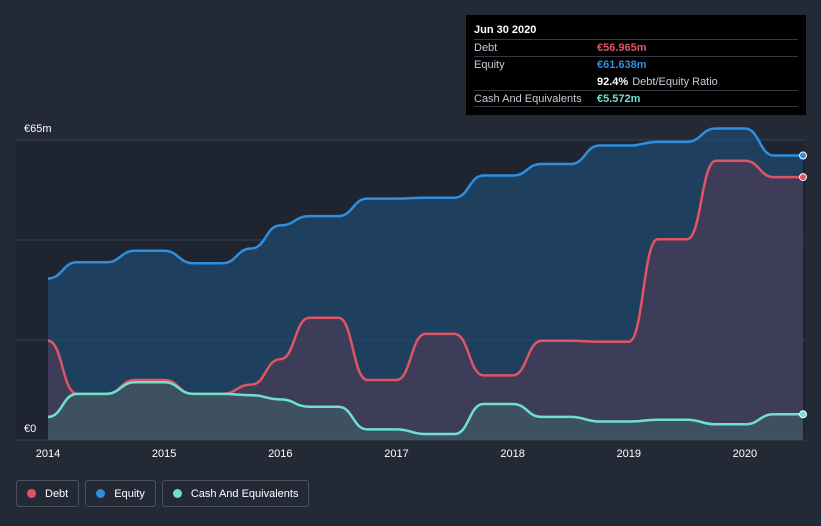 This screenshot has width=821, height=526. I want to click on legend-debt-label: Debt, so click(57, 493).